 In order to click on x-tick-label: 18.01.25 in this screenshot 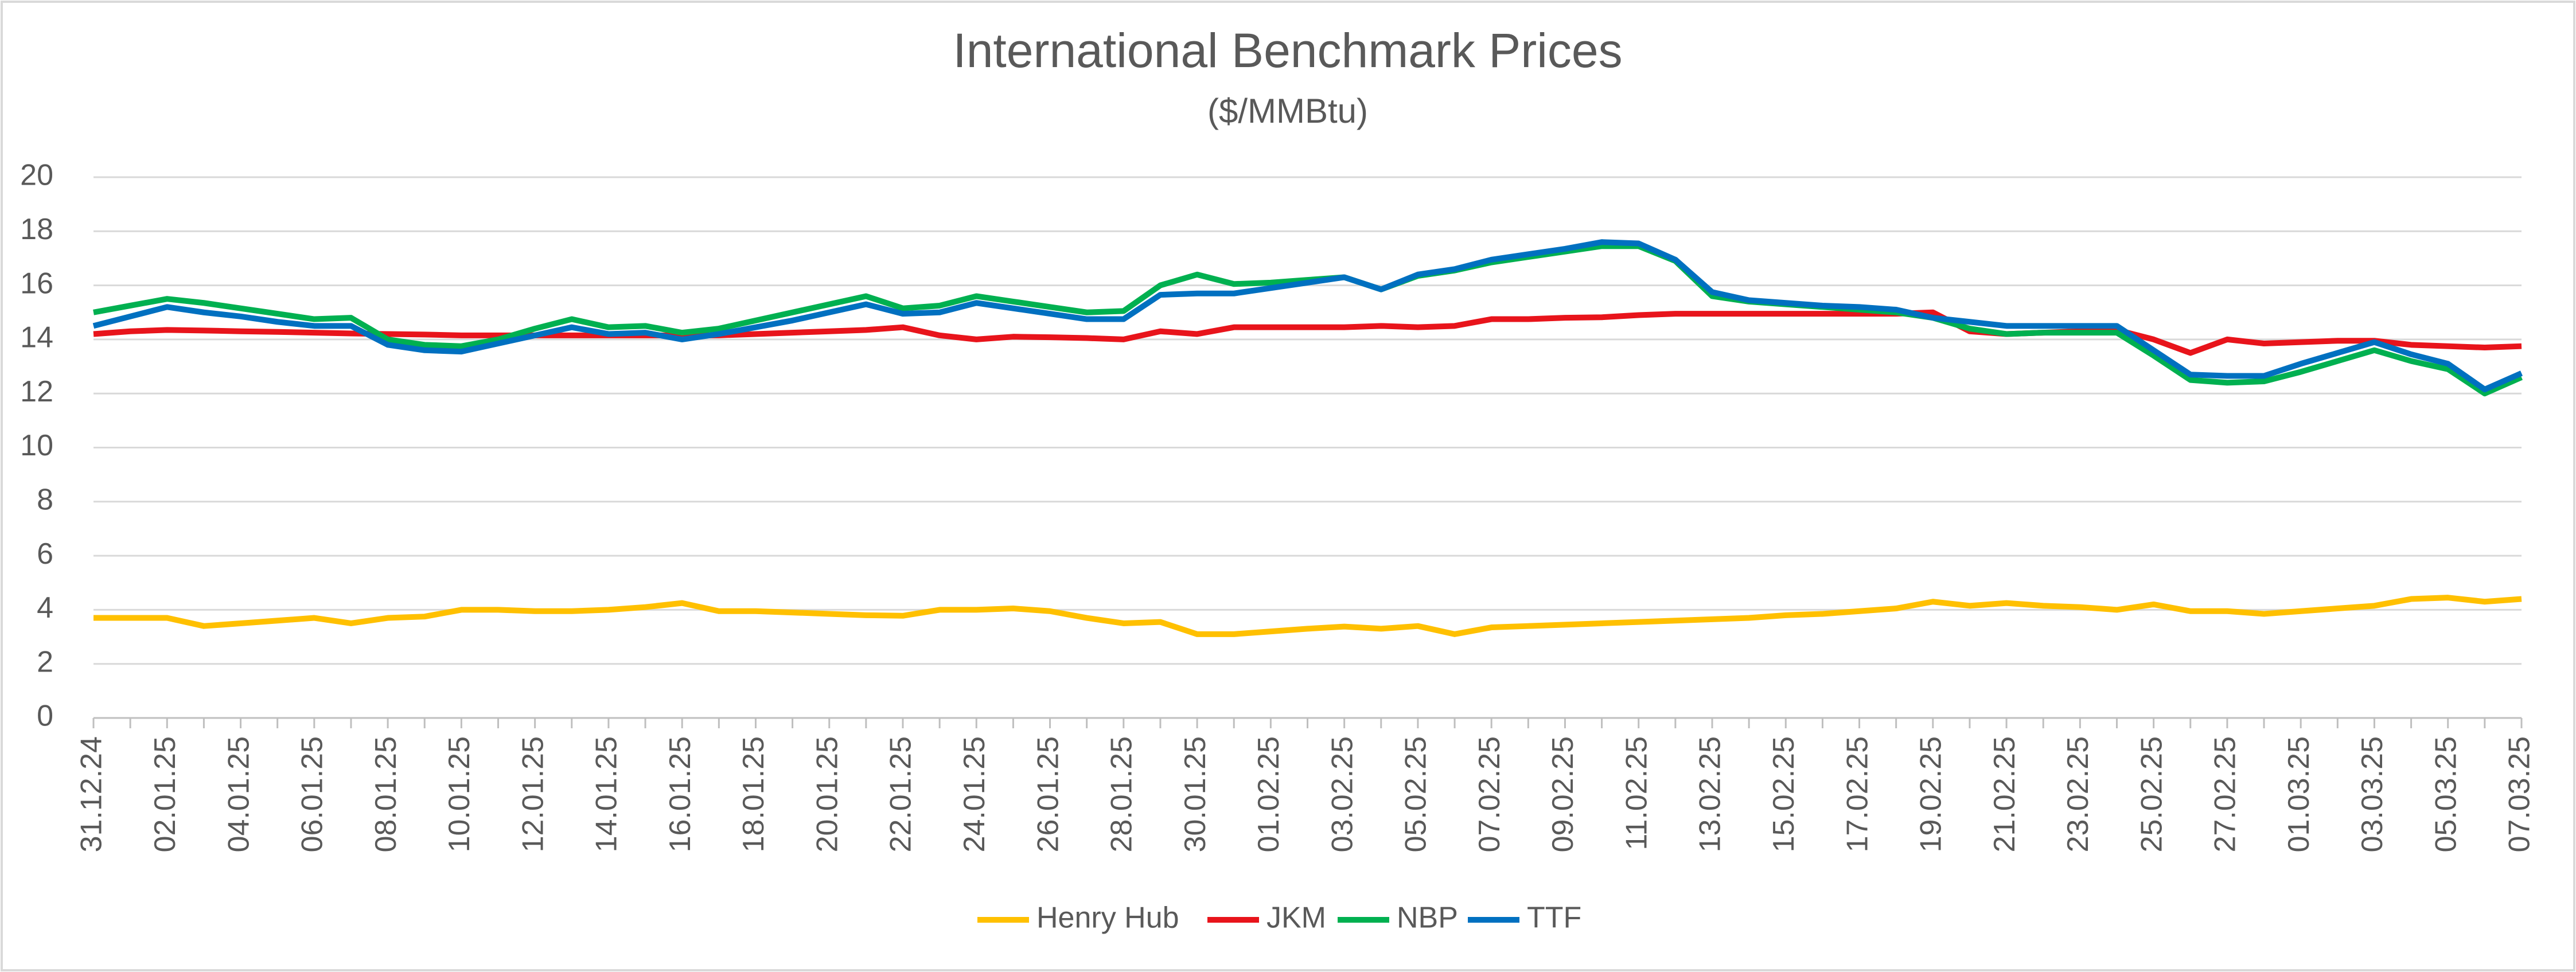, I will do `click(753, 794)`.